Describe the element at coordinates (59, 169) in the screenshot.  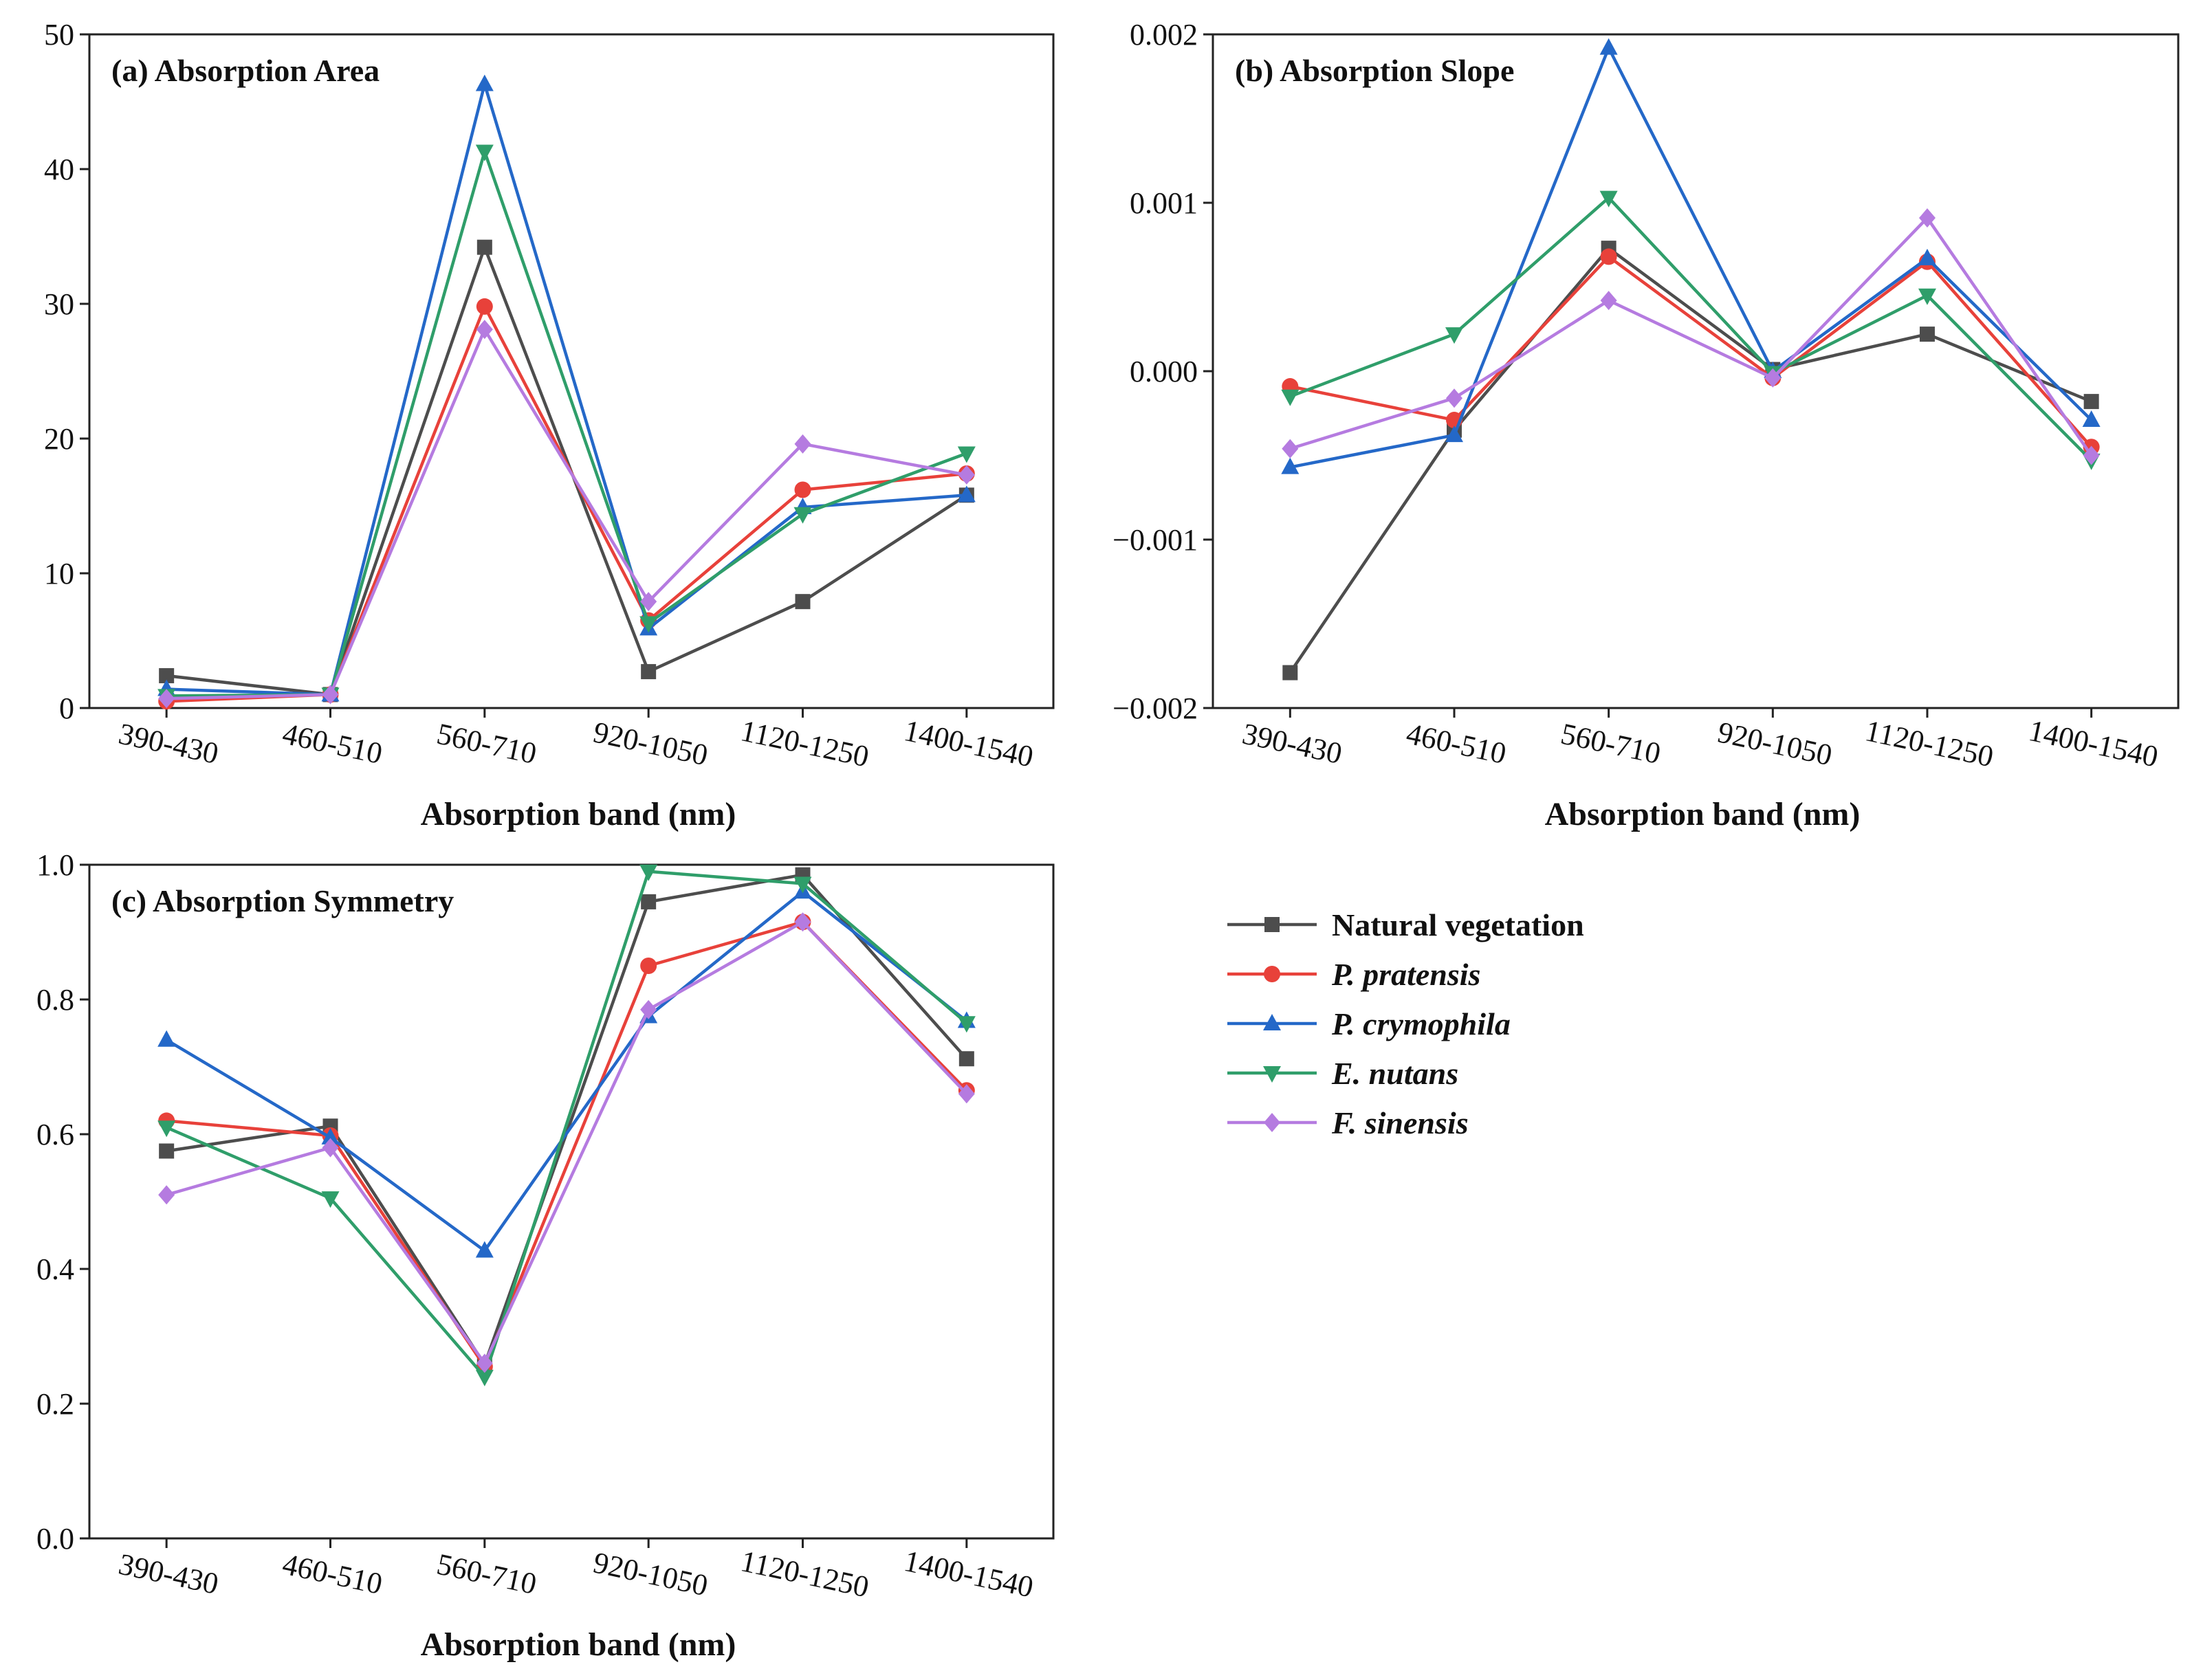
I see `y-tick-label: 40` at that location.